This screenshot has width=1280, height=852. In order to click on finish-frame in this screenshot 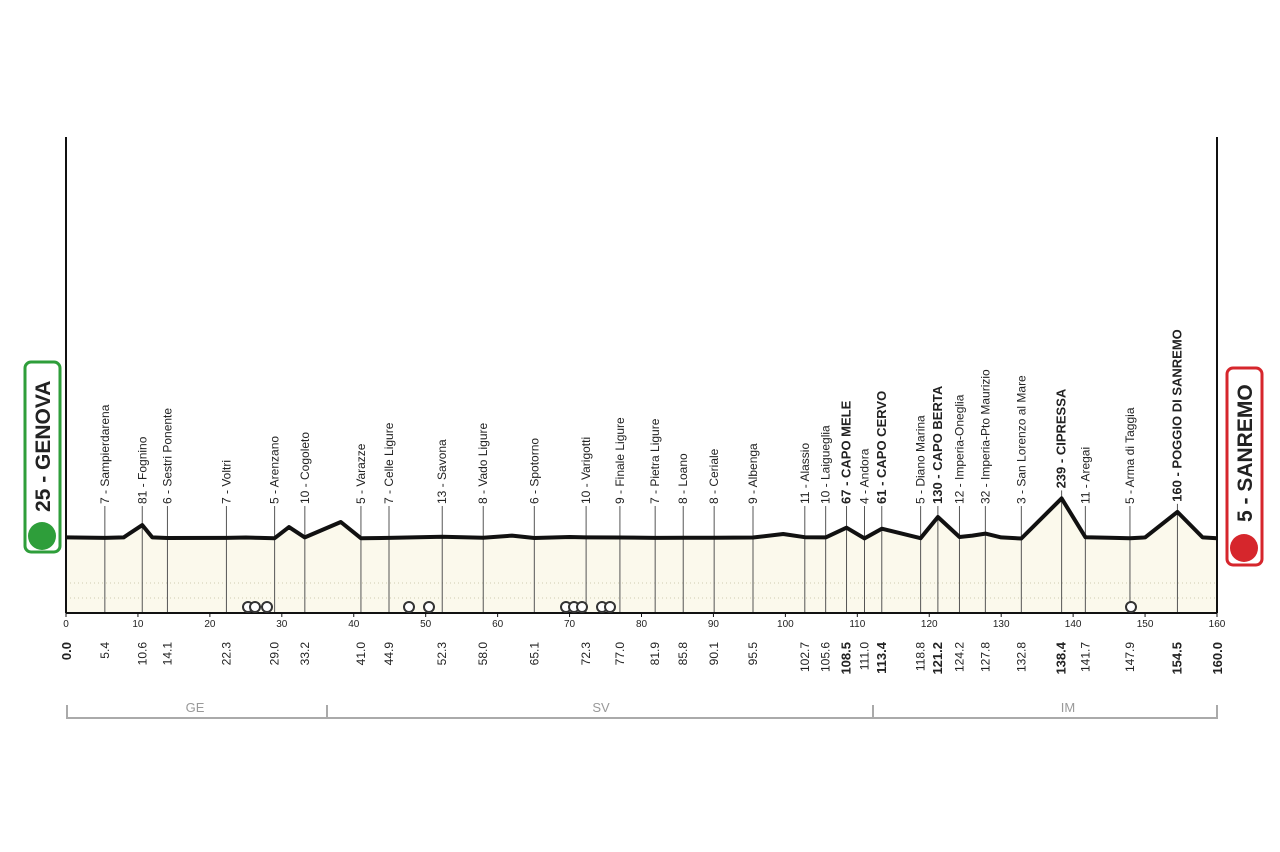, I will do `click(1244, 466)`.